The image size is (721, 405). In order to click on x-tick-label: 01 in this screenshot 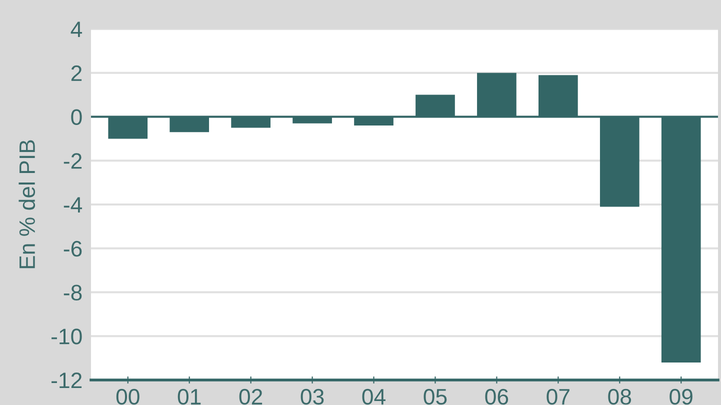, I will do `click(189, 396)`.